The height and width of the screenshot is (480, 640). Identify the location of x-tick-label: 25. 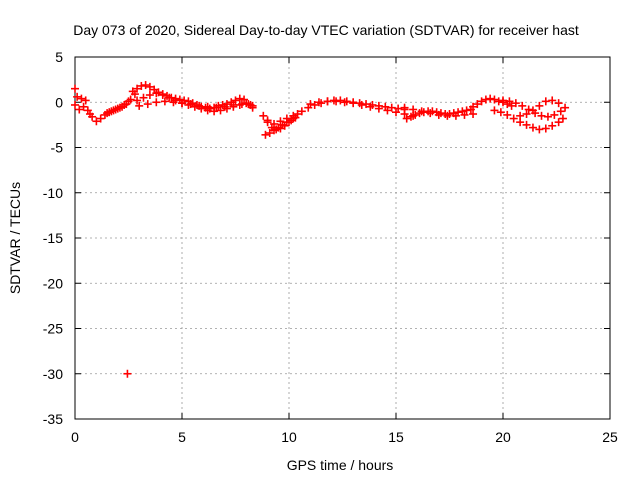
(610, 437).